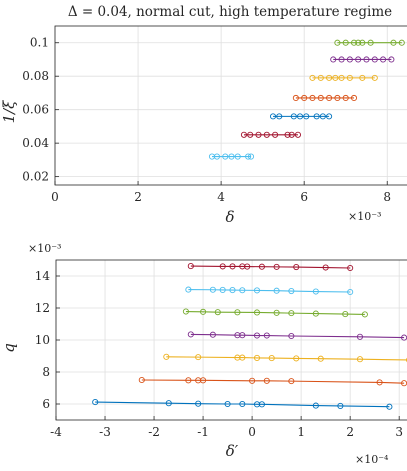 This screenshot has height=471, width=407. I want to click on bottom-x-tick-label: 3, so click(399, 432).